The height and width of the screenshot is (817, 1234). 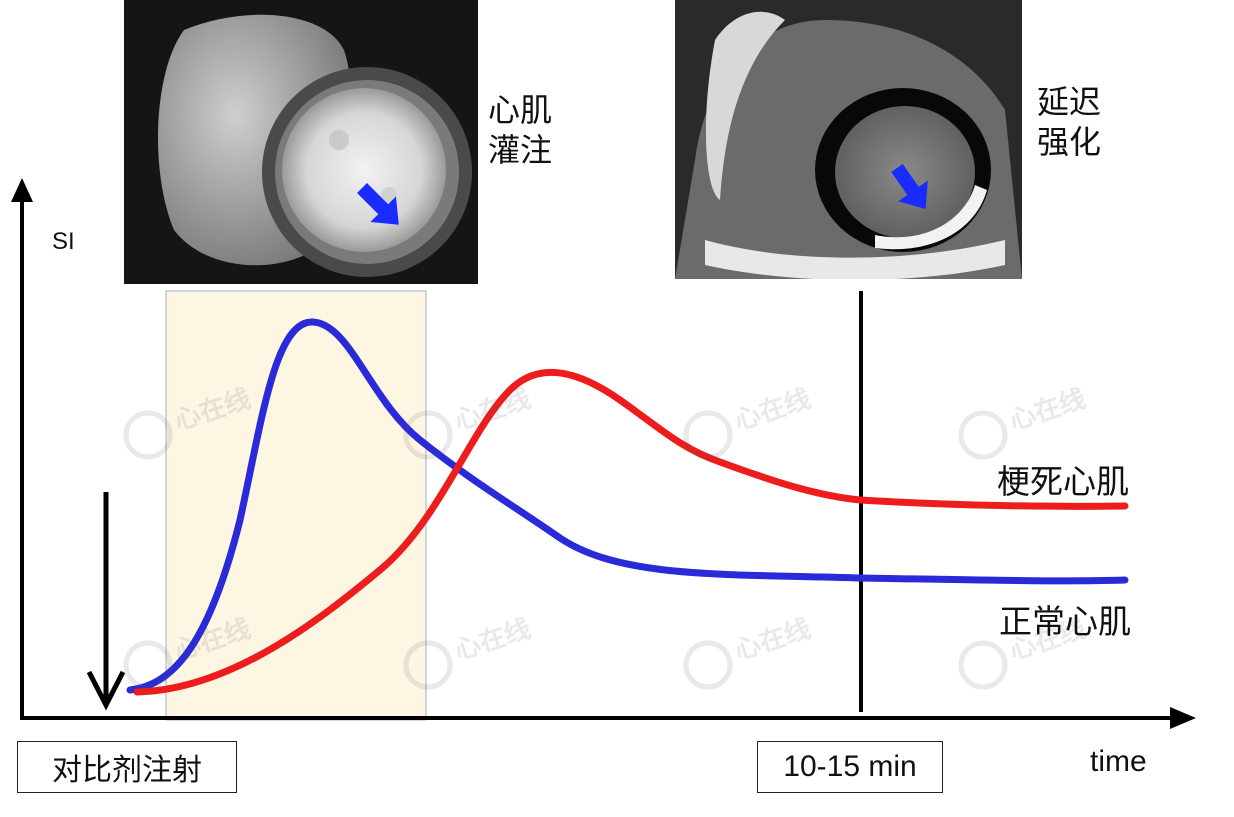 I want to click on x-axis-label: time, so click(x=1118, y=761).